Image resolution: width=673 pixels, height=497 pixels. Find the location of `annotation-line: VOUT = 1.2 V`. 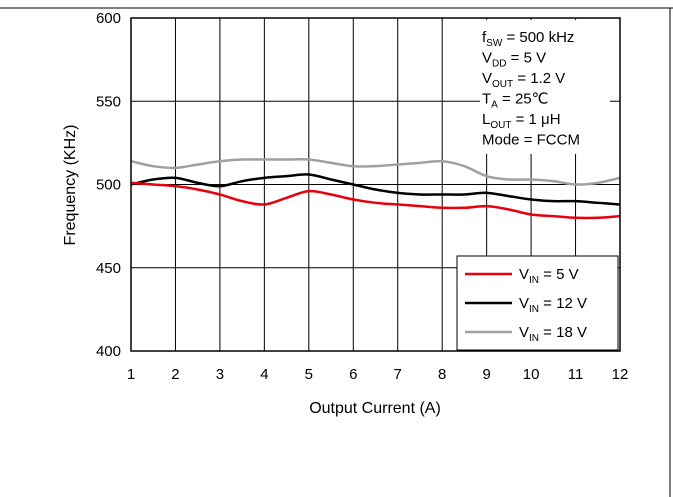

annotation-line: VOUT = 1.2 V is located at coordinates (523, 80).